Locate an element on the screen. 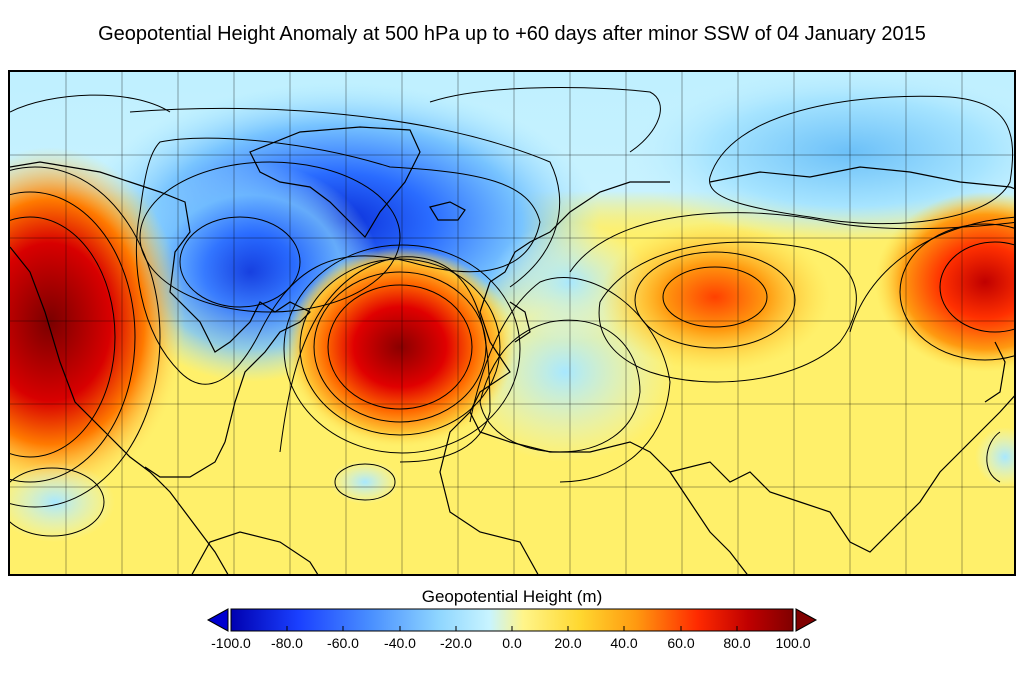 The width and height of the screenshot is (1024, 688). colorbar-tick-label: 20.0 is located at coordinates (568, 643).